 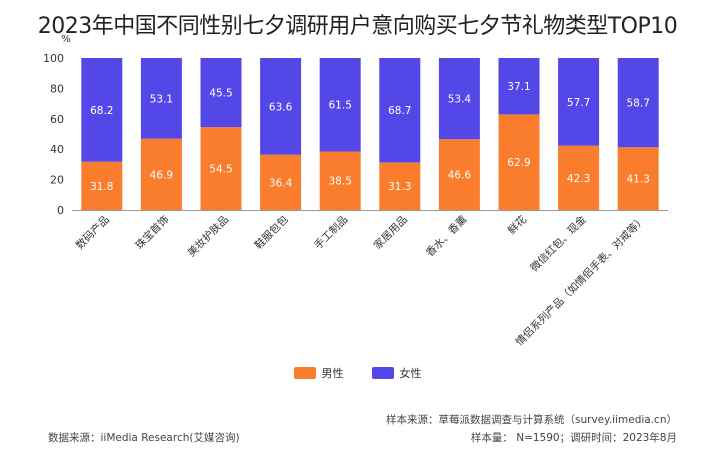 I want to click on x-tick-label: 微信红包、现金, so click(x=559, y=244).